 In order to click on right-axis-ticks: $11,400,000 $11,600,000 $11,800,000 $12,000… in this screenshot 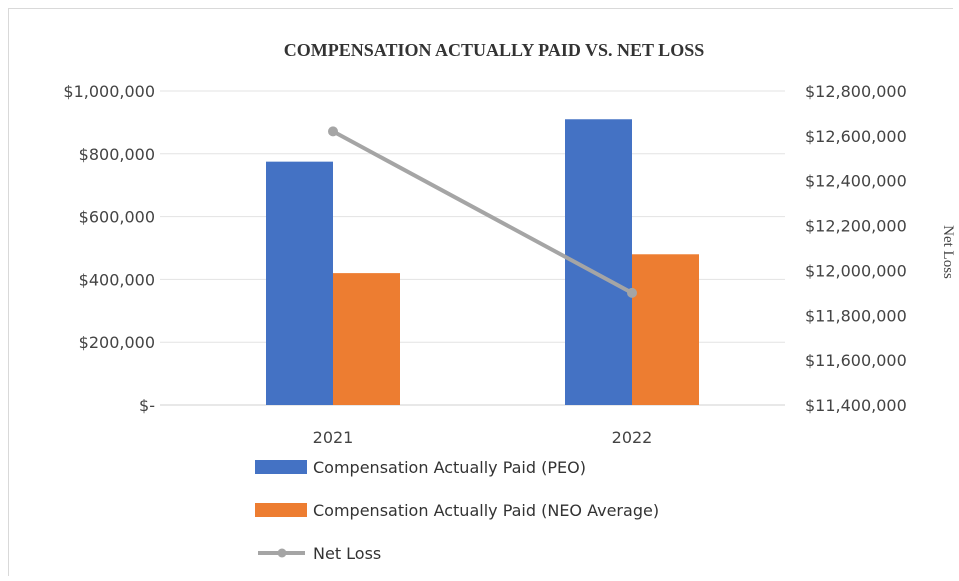, I will do `click(856, 248)`.